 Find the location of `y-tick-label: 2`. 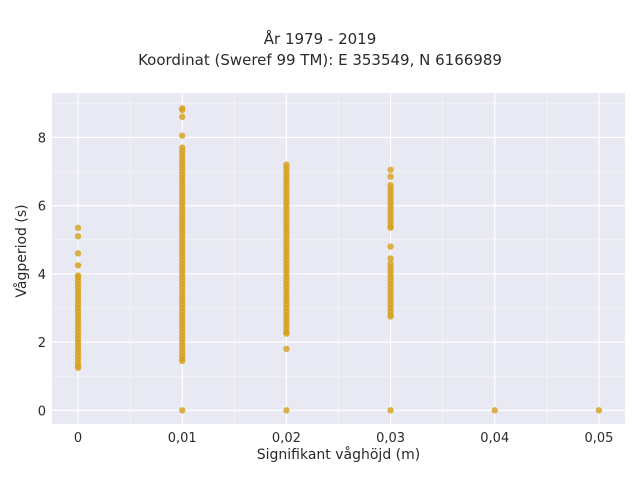

y-tick-label: 2 is located at coordinates (42, 343).